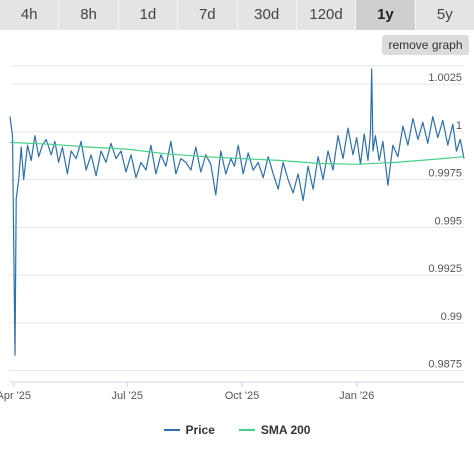  Describe the element at coordinates (127, 396) in the screenshot. I see `x-tick-label: Jul '25` at that location.